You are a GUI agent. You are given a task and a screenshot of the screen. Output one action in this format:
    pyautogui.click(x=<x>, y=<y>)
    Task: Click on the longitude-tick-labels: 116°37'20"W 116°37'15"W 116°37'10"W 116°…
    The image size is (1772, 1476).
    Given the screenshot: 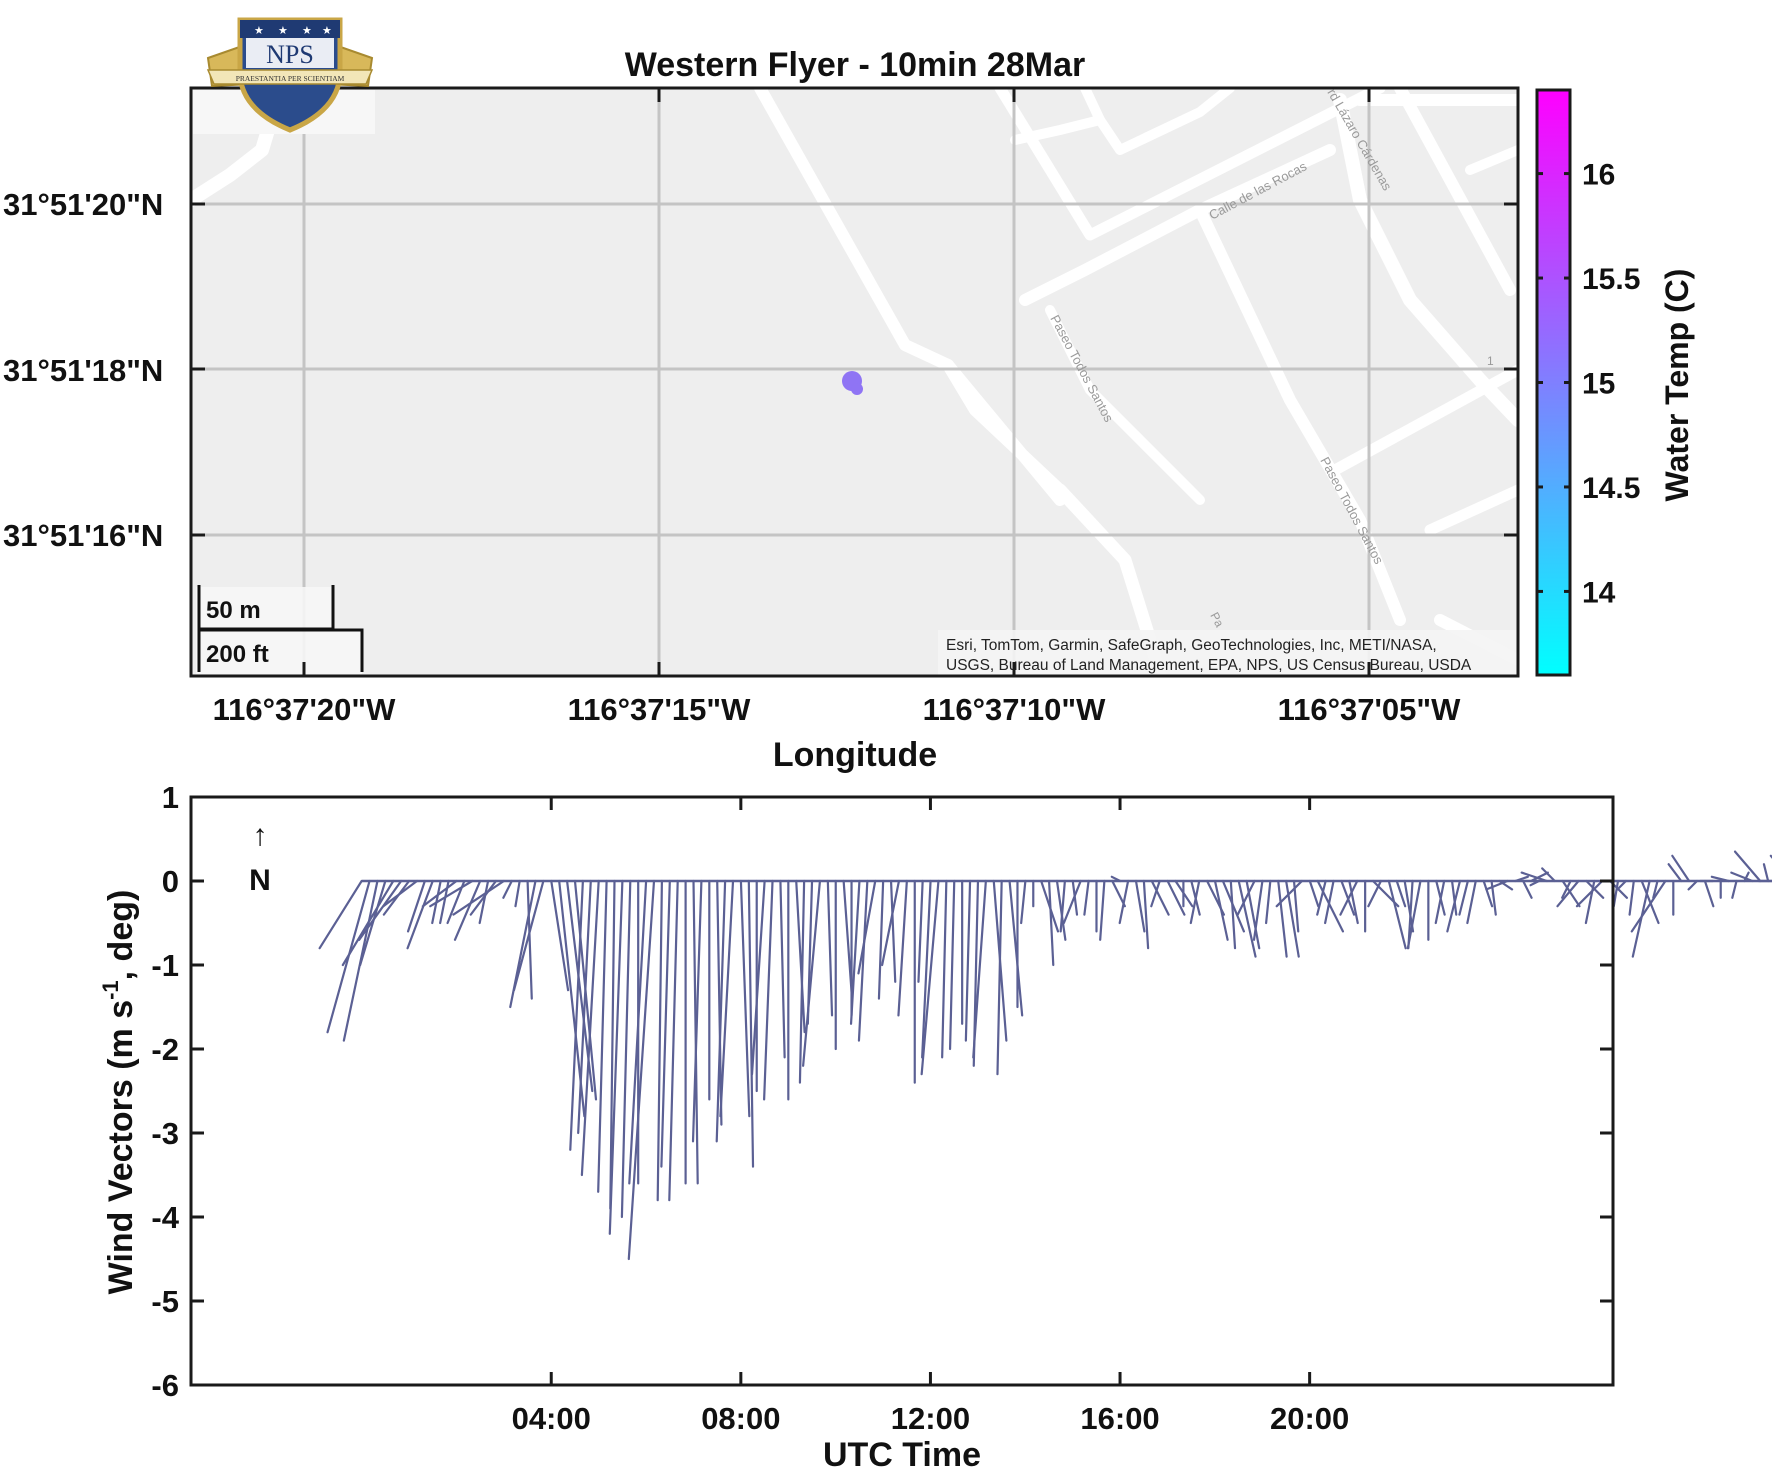 What is the action you would take?
    pyautogui.click(x=837, y=709)
    